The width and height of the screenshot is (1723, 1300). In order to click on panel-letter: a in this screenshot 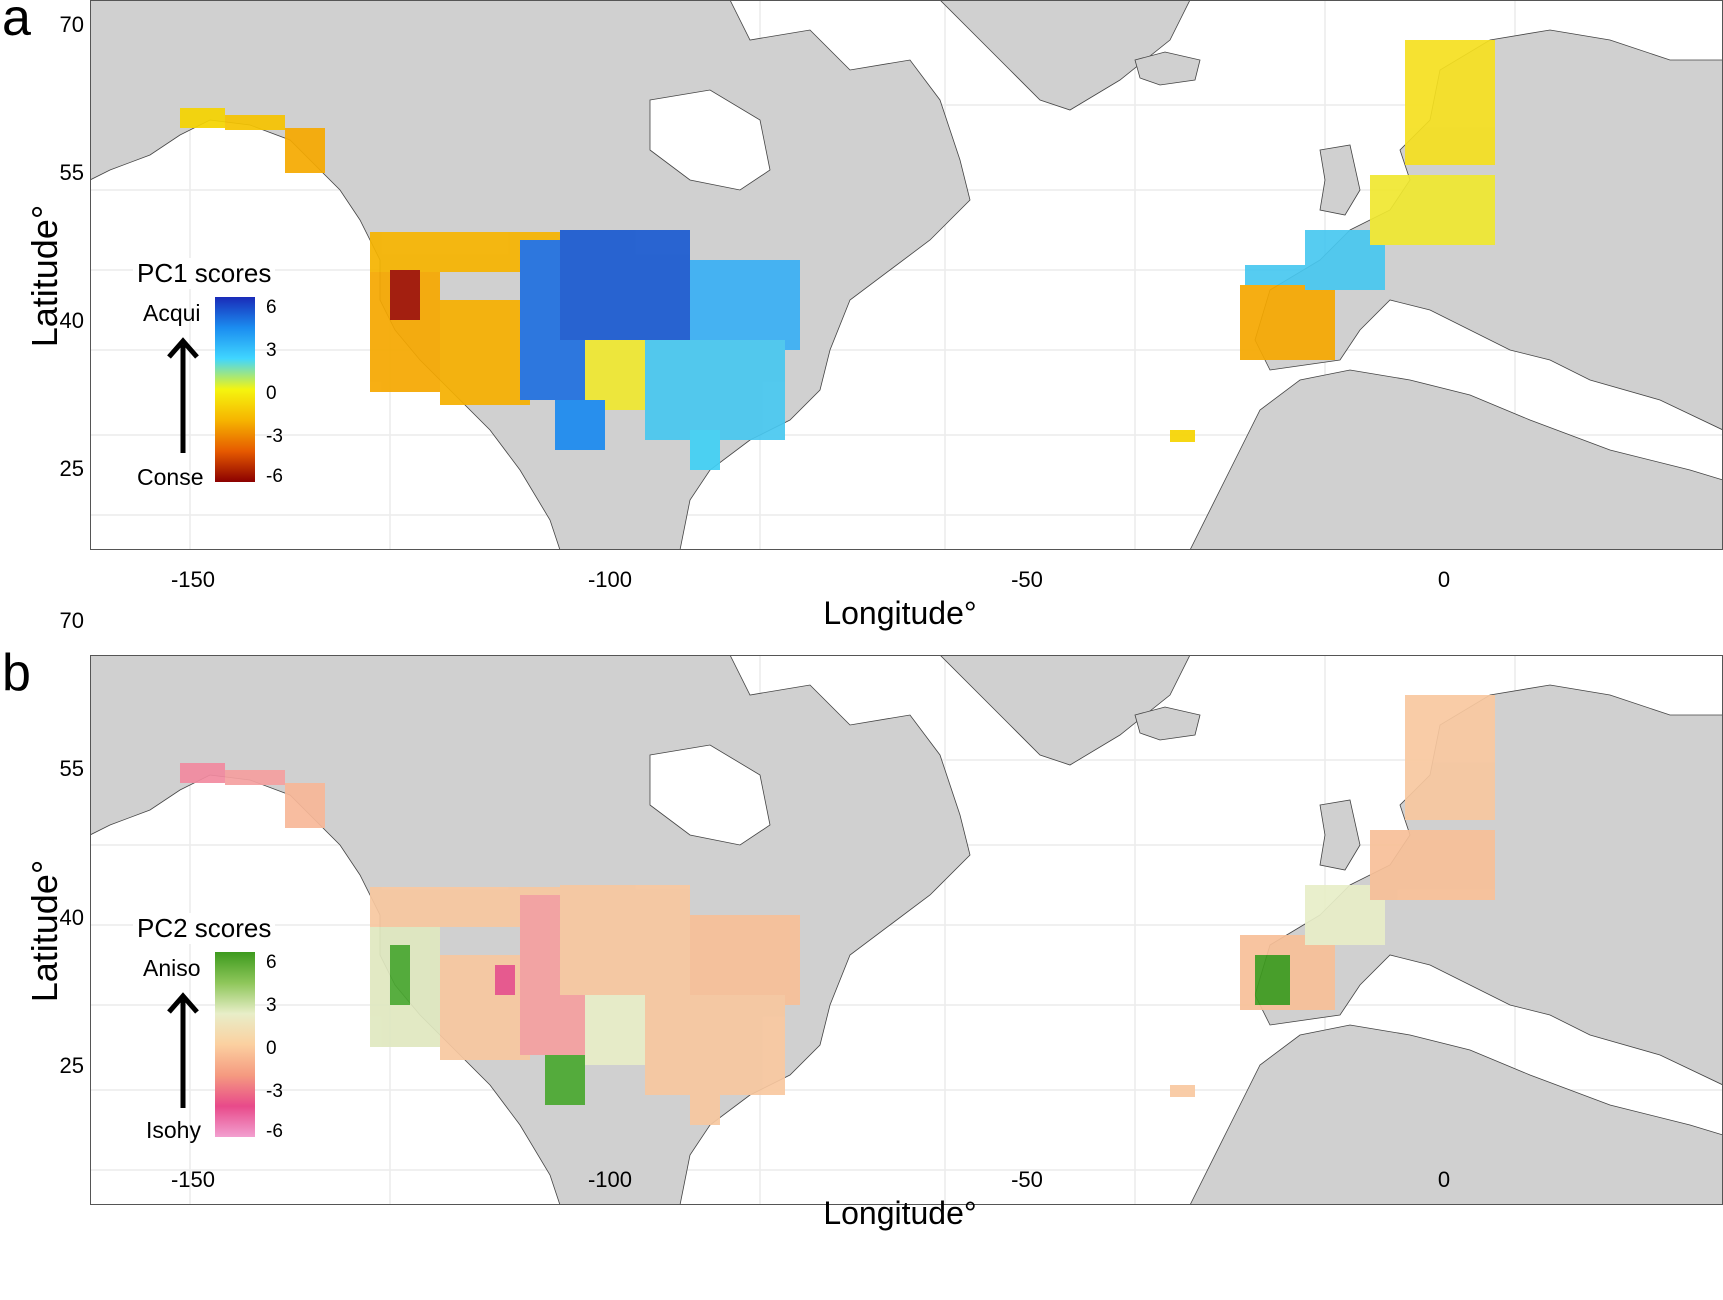, I will do `click(16, 23)`.